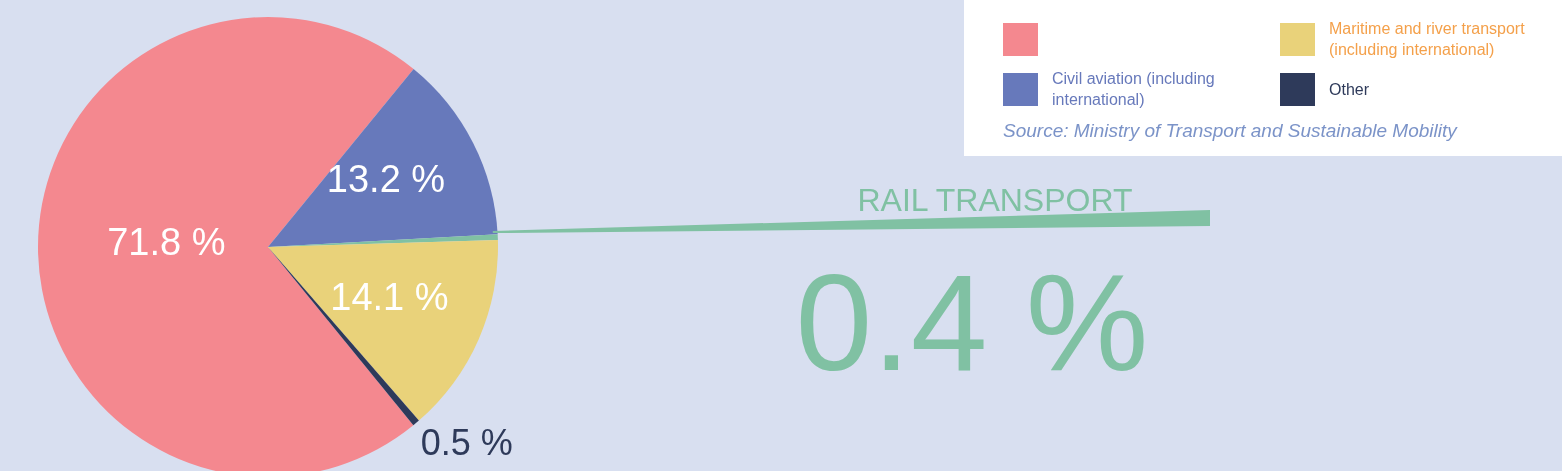  Describe the element at coordinates (972, 322) in the screenshot. I see `data-label: 0.4 %` at that location.